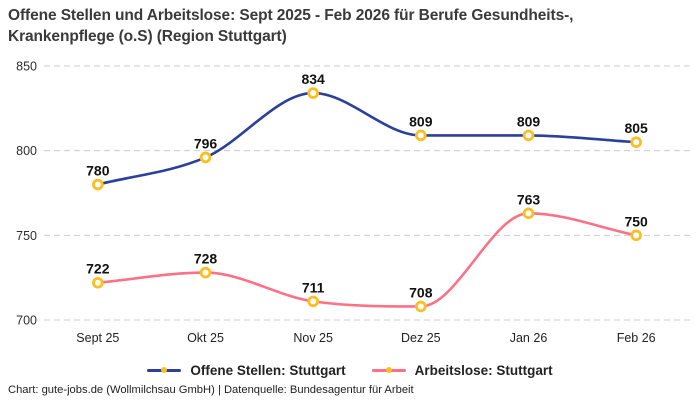  What do you see at coordinates (421, 338) in the screenshot?
I see `x-tick-label: Dez 25` at bounding box center [421, 338].